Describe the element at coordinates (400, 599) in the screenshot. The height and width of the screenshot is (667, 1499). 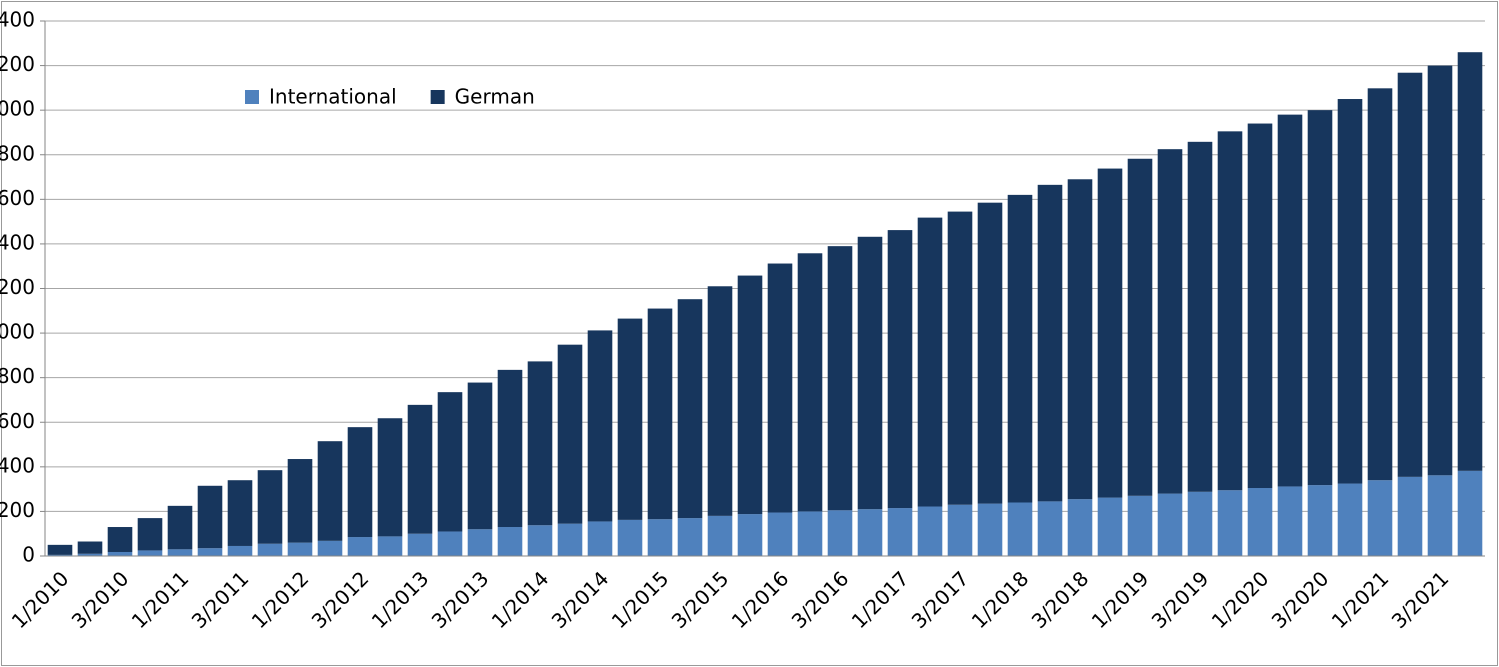
I see `x-tick-label: 1/2013` at that location.